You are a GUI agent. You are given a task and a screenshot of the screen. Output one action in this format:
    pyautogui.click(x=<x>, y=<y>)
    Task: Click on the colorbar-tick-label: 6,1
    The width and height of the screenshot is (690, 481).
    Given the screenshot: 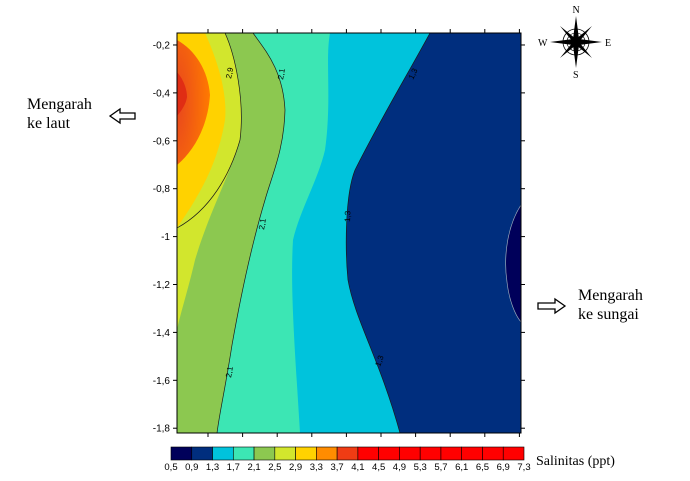 What is the action you would take?
    pyautogui.click(x=461, y=467)
    